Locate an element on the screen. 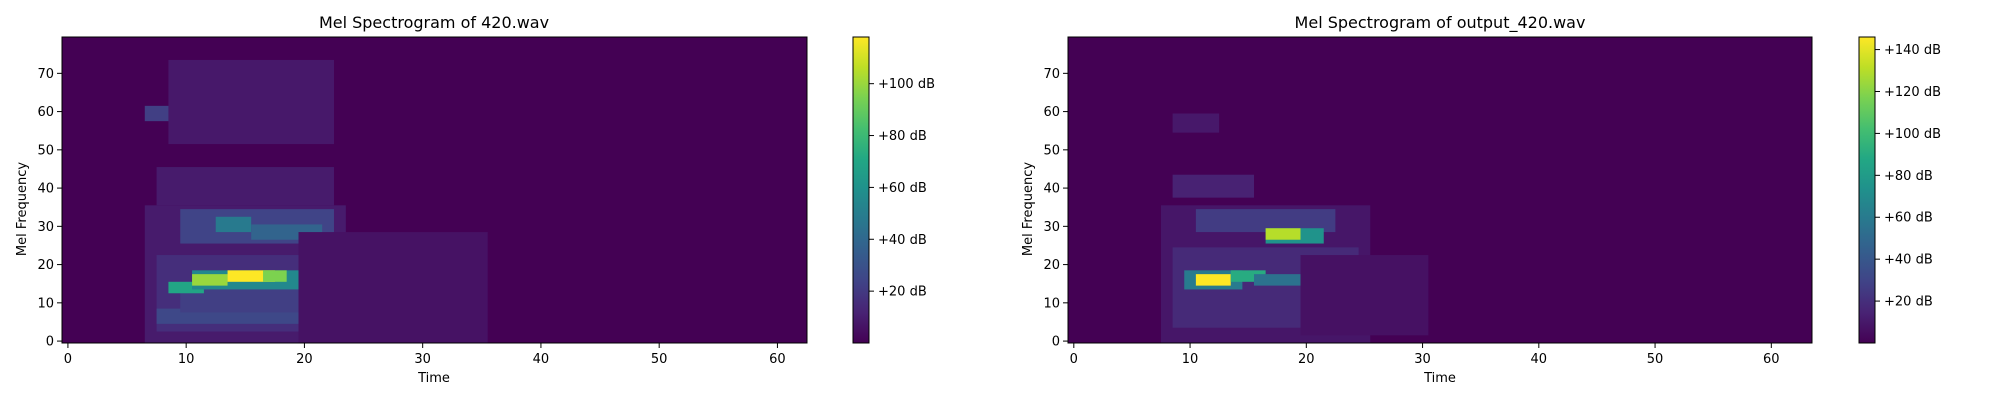 This screenshot has height=404, width=2000. chart-title: Mel Spectrogram of output_420.wav is located at coordinates (1440, 23).